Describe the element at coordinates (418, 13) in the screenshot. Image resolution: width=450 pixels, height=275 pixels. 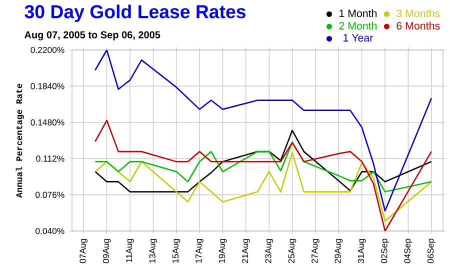
I see `legend-label: 3 Months` at that location.